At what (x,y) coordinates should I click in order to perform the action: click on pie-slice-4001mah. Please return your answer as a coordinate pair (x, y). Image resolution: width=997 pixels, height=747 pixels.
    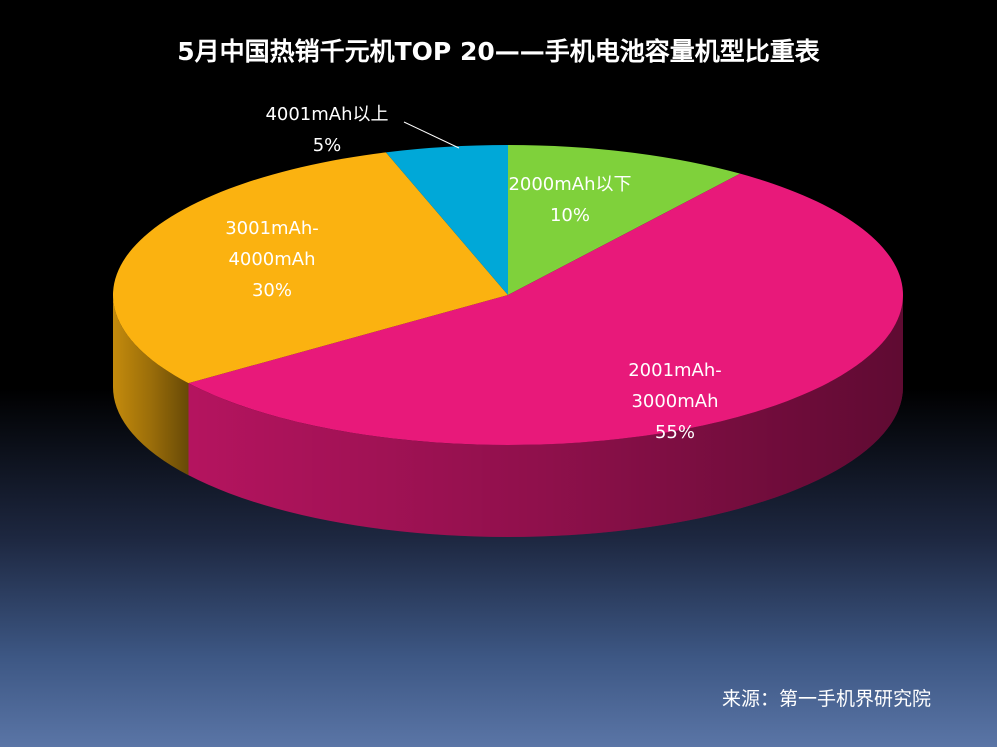
    Looking at the image, I should click on (446, 220).